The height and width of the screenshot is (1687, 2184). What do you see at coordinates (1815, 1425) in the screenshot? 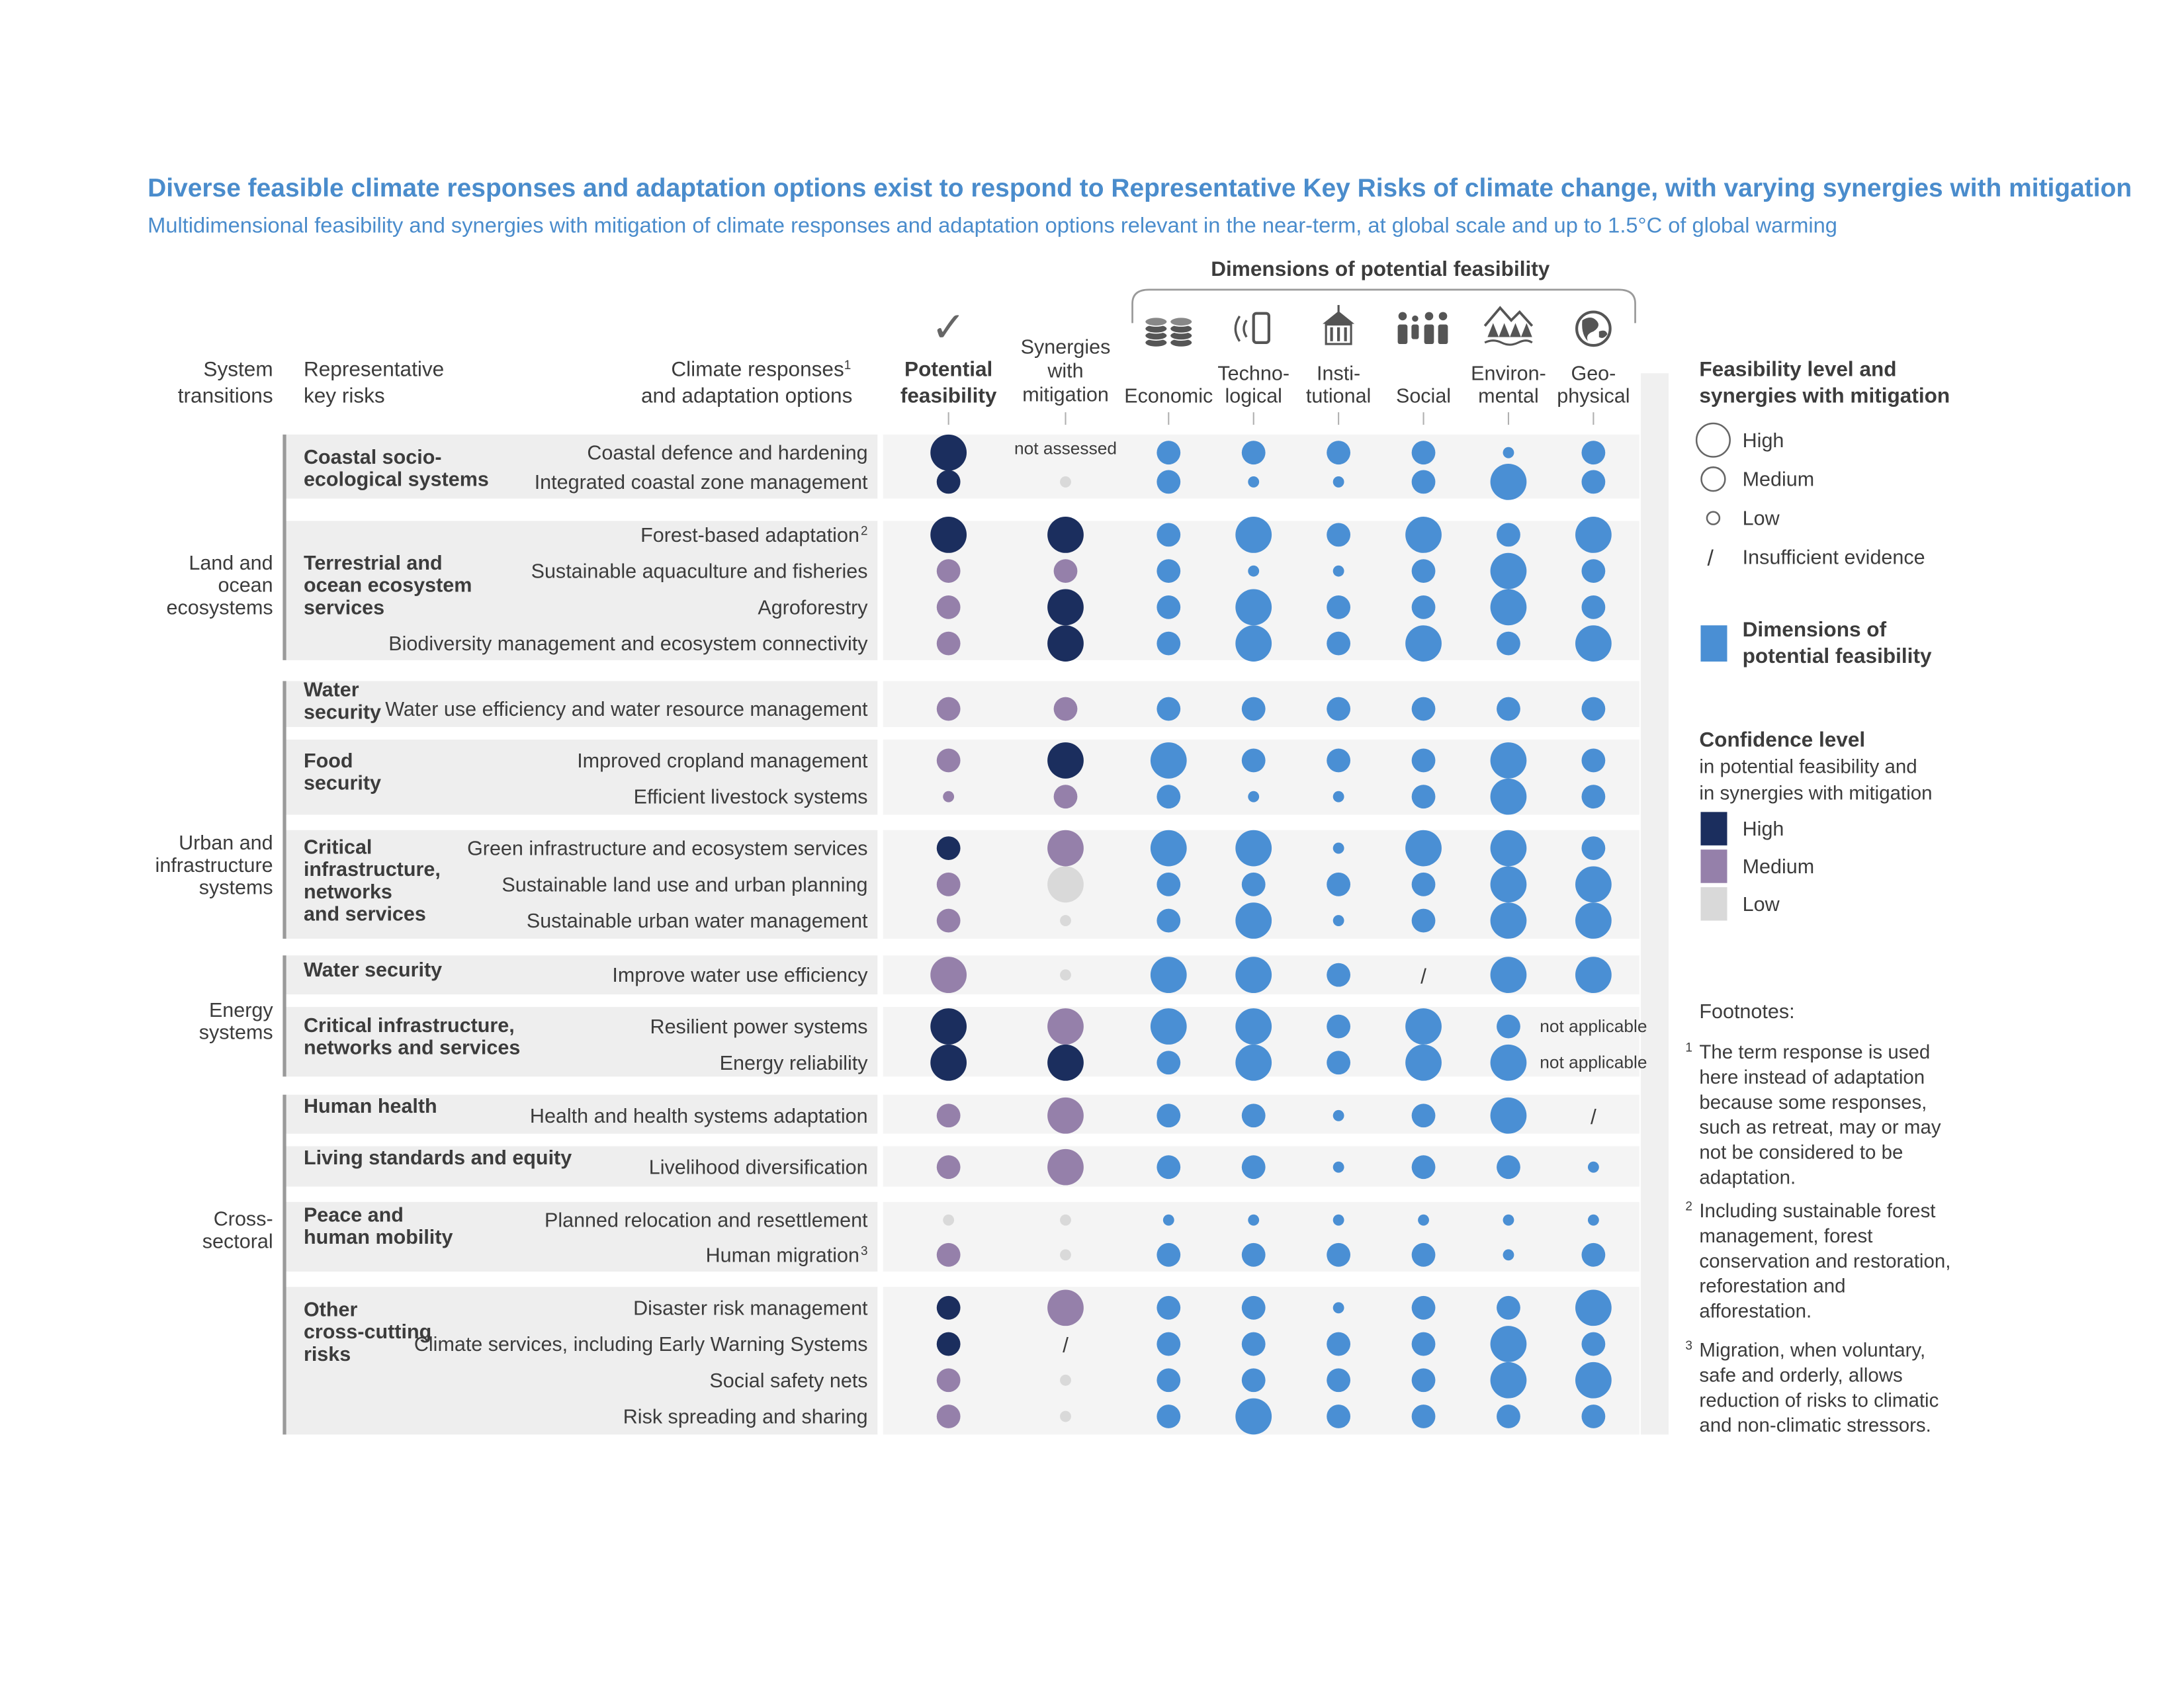
I see `footnote-text: and non-climatic stressors.` at bounding box center [1815, 1425].